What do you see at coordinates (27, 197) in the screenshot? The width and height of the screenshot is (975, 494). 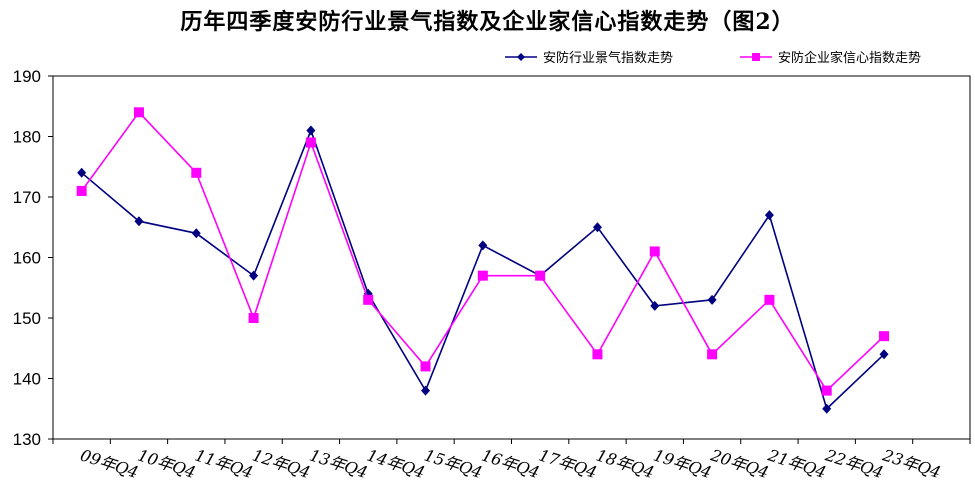 I see `y-tick-label: 170` at bounding box center [27, 197].